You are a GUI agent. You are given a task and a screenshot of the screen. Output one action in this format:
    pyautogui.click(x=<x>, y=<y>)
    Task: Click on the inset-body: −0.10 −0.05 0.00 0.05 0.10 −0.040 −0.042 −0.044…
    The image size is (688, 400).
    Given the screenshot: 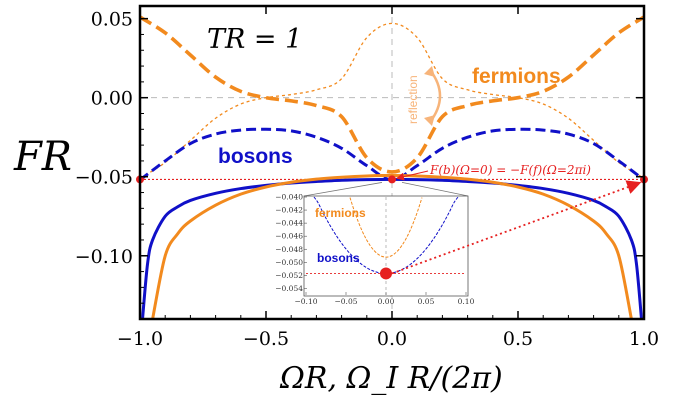 What is the action you would take?
    pyautogui.click(x=374, y=250)
    